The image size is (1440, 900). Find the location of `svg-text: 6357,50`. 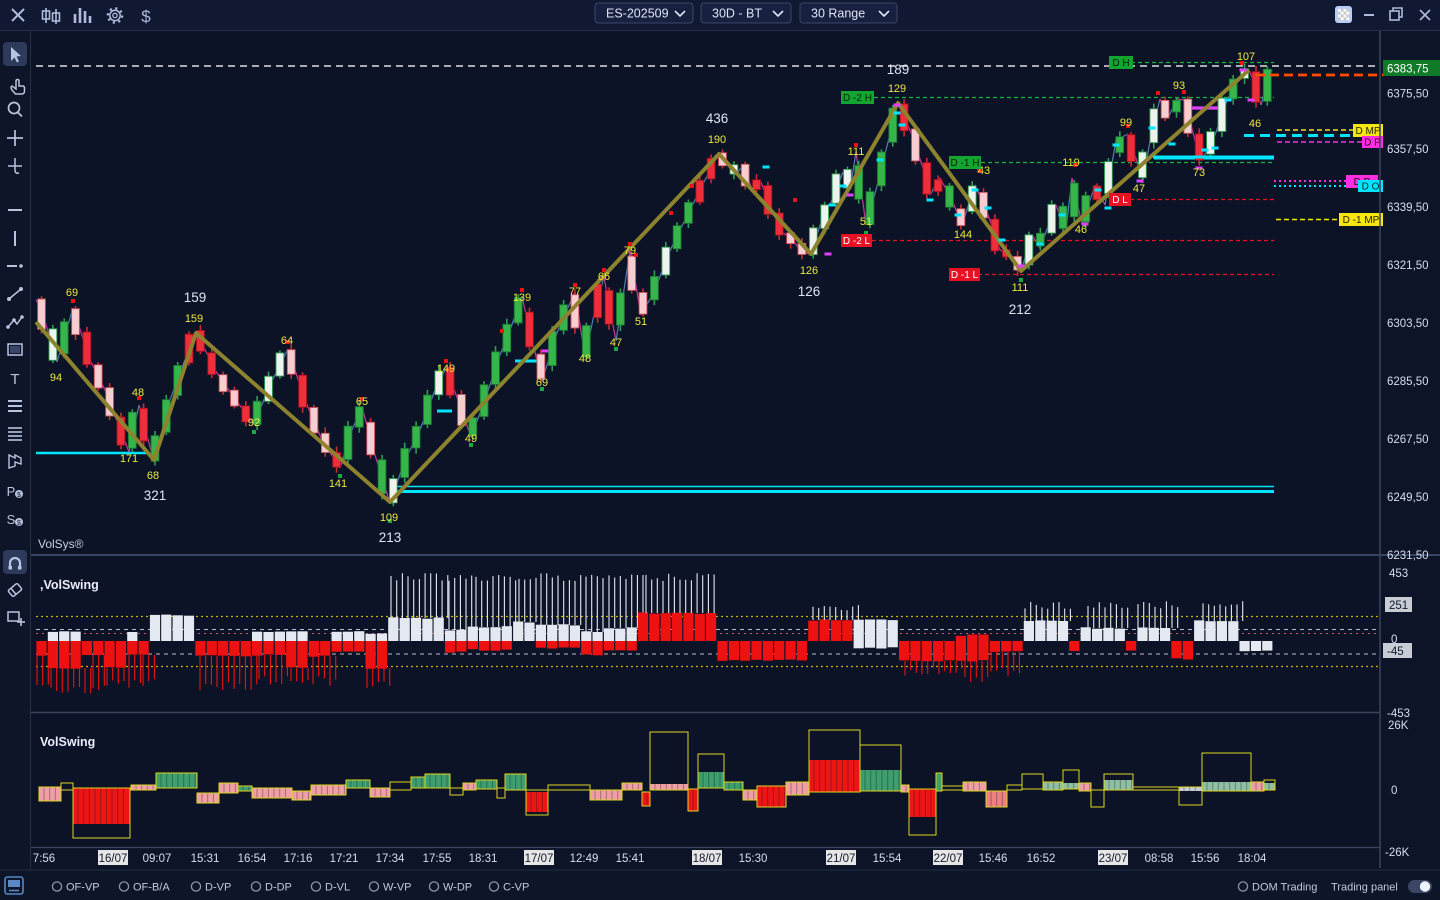

svg-text: 6357,50 is located at coordinates (1408, 150).